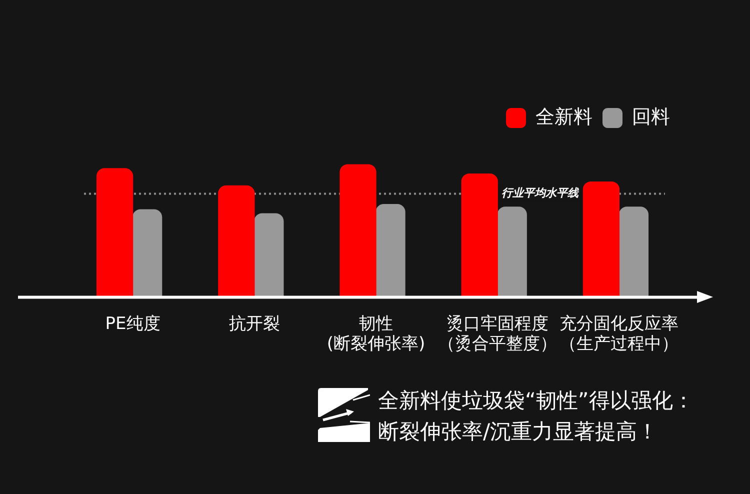 The image size is (750, 494). What do you see at coordinates (619, 334) in the screenshot?
I see `x-tick-label: 充分固化反应率（生产过程中）` at bounding box center [619, 334].